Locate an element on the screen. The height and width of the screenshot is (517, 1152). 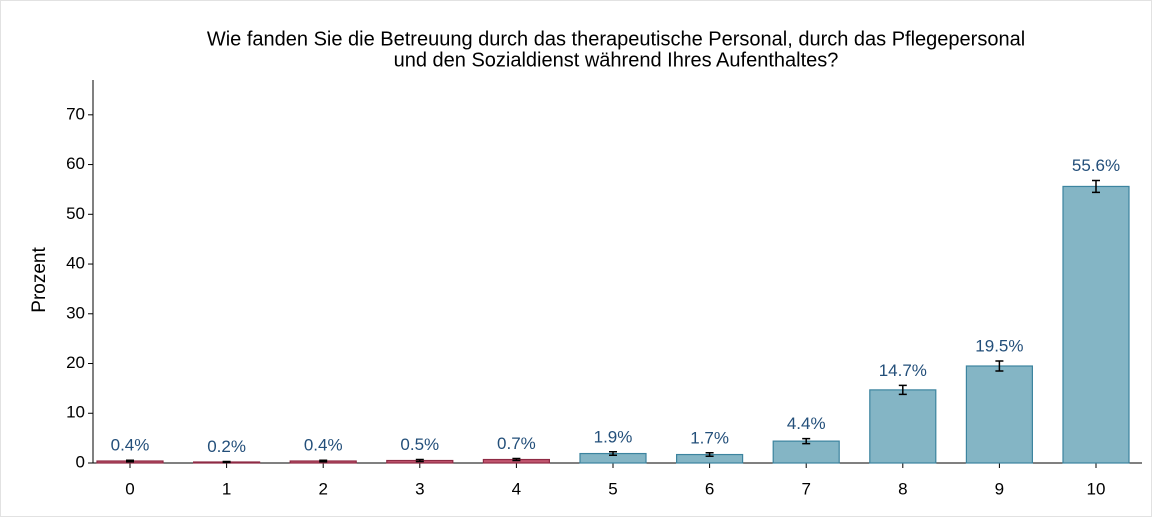
value-label: 55.6% is located at coordinates (1096, 165).